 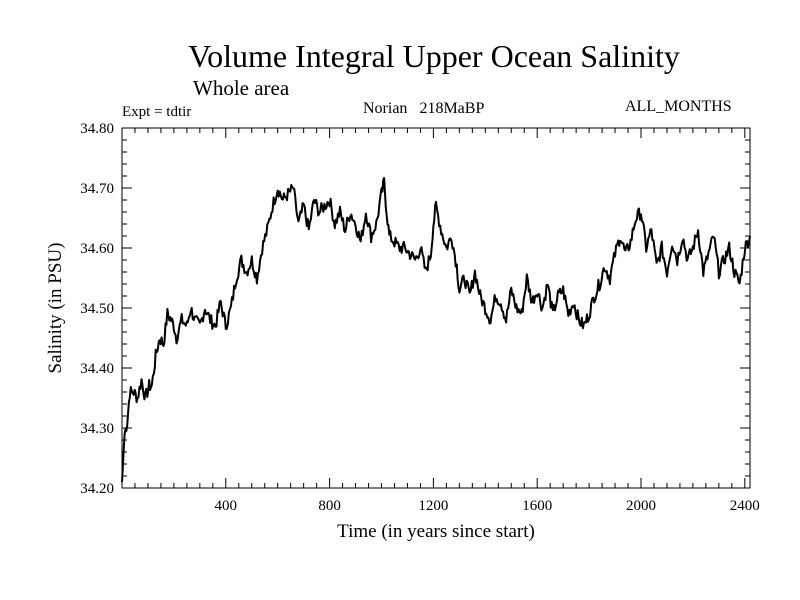 I want to click on chart-title: Volume Integral Upper Ocean Salinity, so click(x=434, y=56).